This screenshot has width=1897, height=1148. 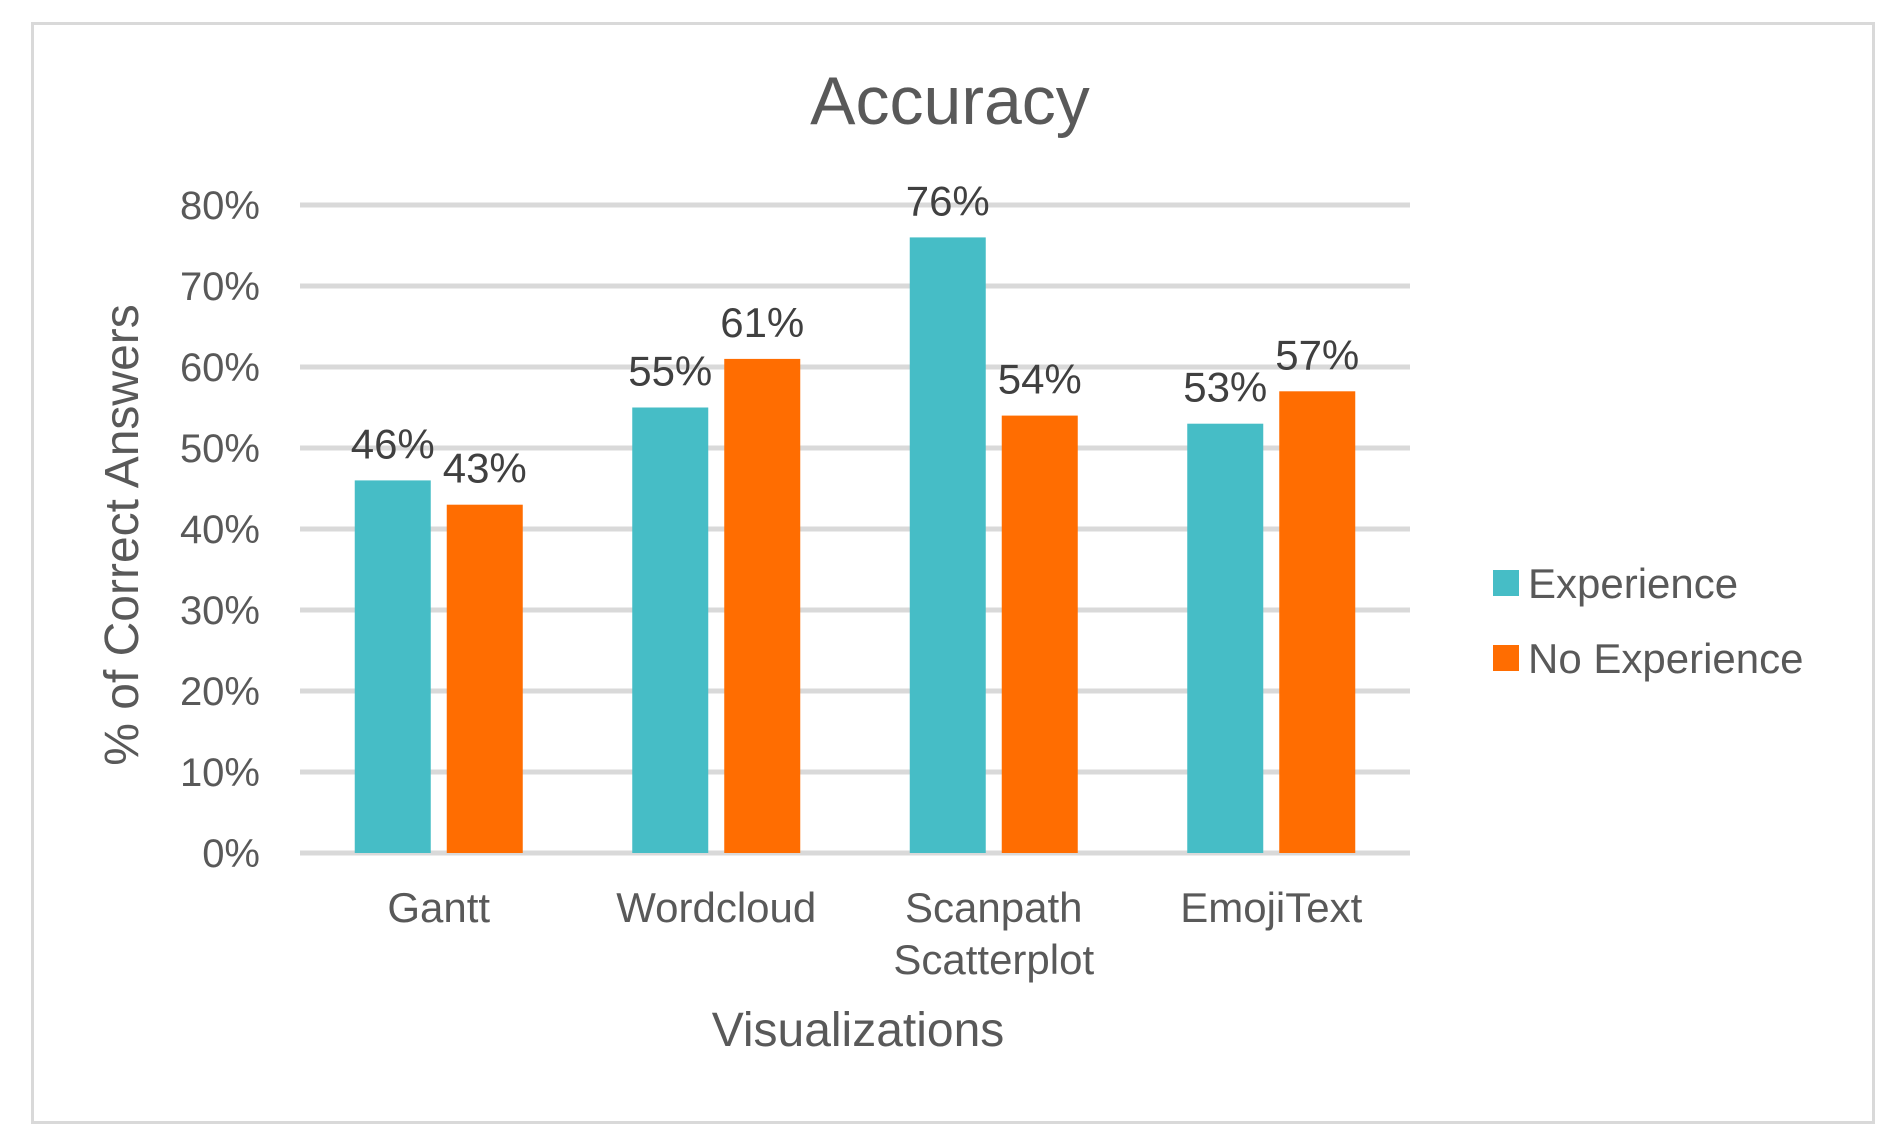 What do you see at coordinates (220, 692) in the screenshot?
I see `y-tick-label: 20%` at bounding box center [220, 692].